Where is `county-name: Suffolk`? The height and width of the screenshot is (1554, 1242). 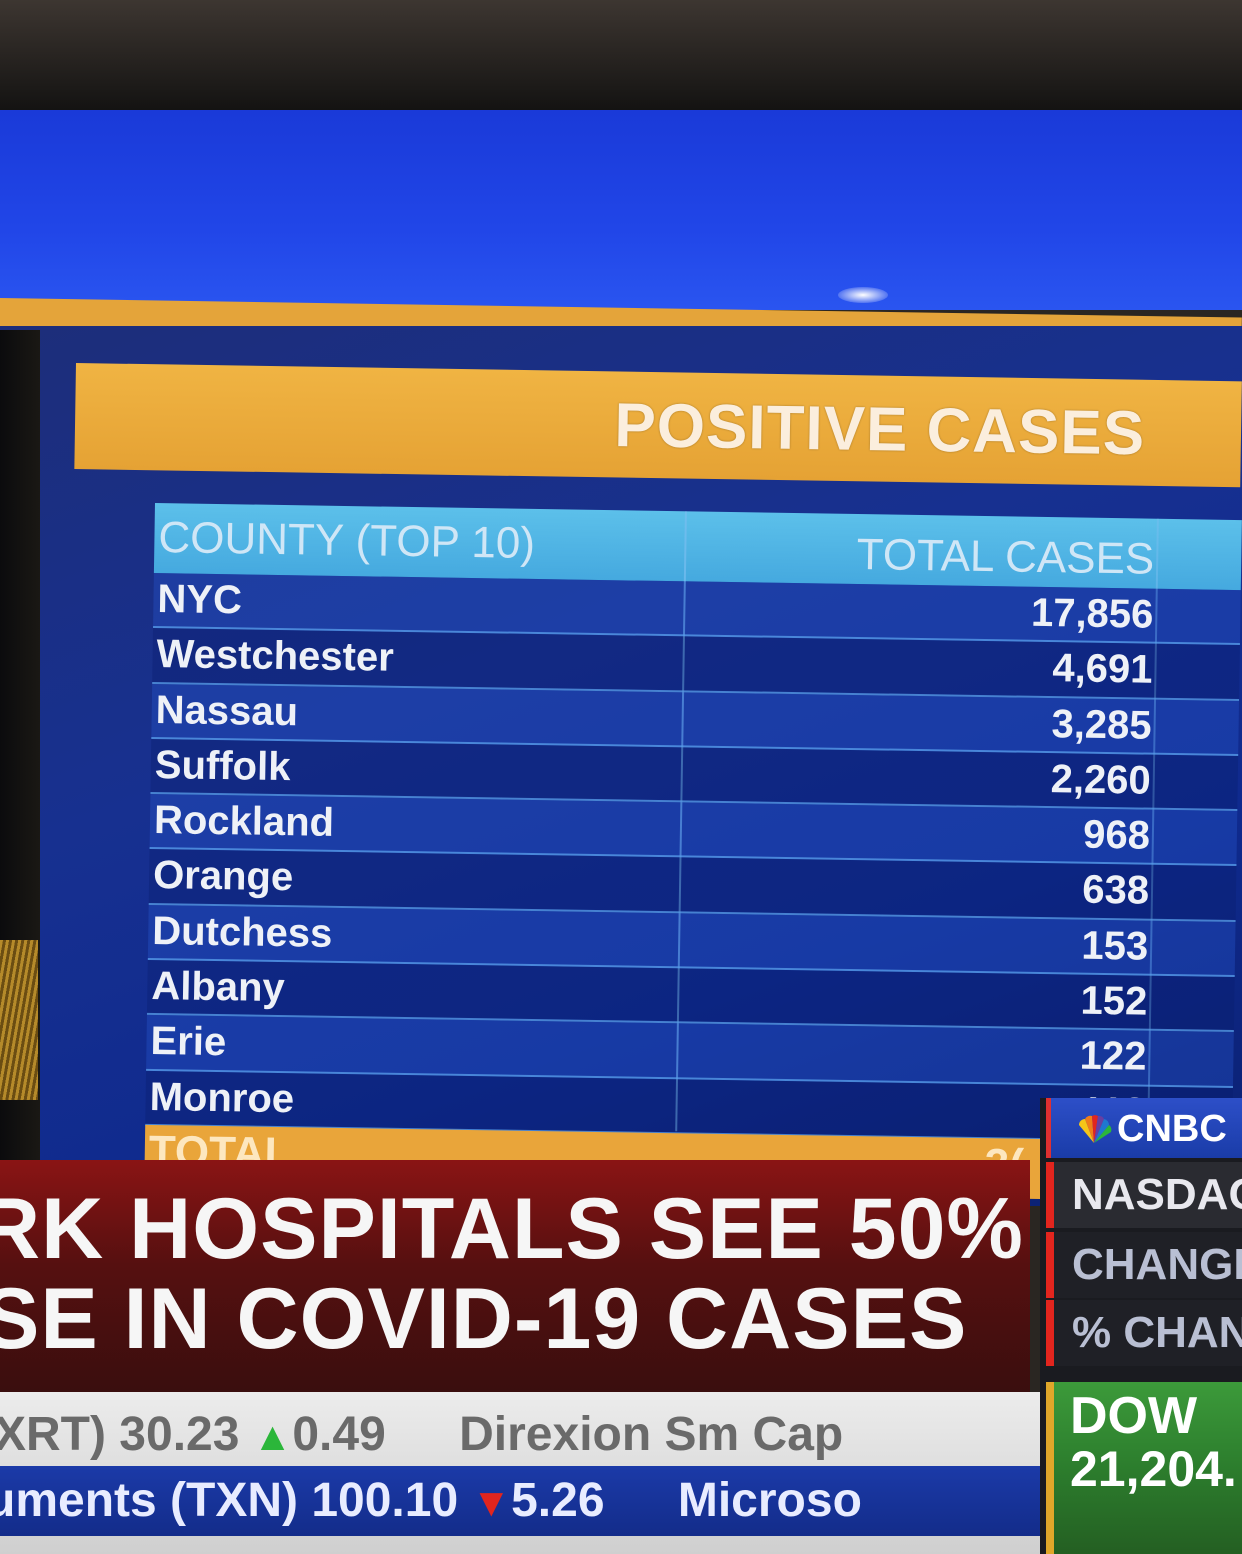
county-name: Suffolk is located at coordinates (222, 766).